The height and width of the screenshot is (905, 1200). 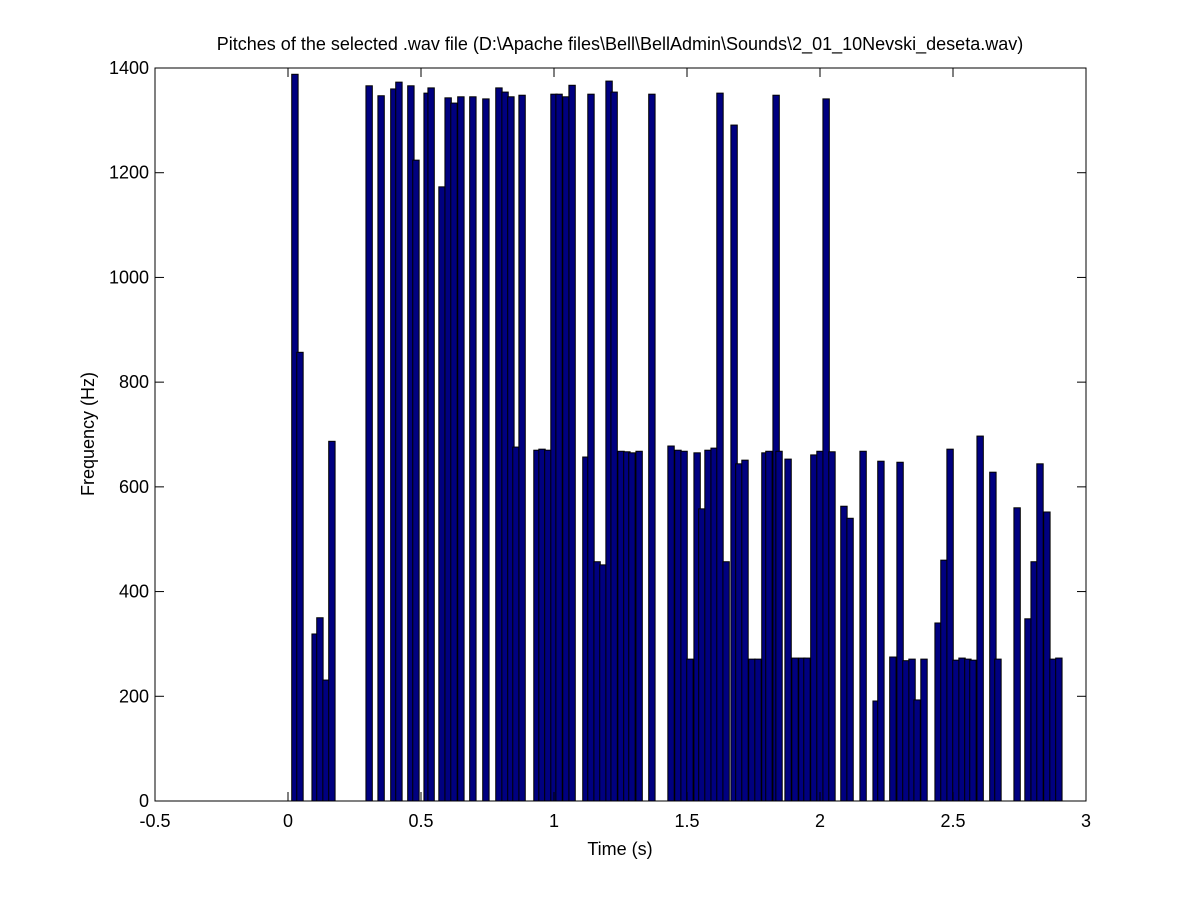 I want to click on x-tick-label: 0.5, so click(x=420, y=821).